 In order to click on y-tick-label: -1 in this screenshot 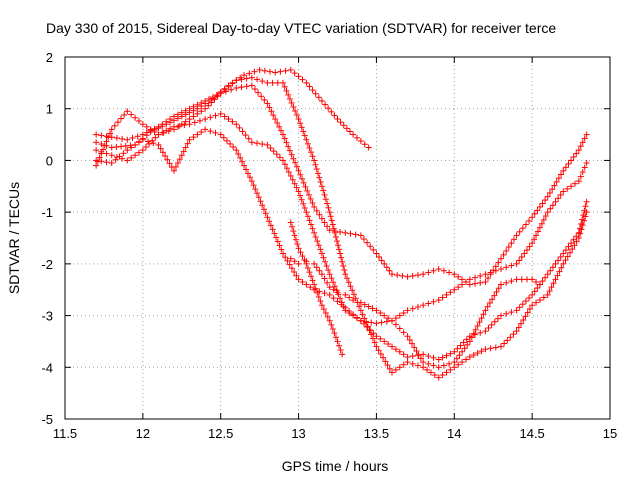, I will do `click(47, 212)`.